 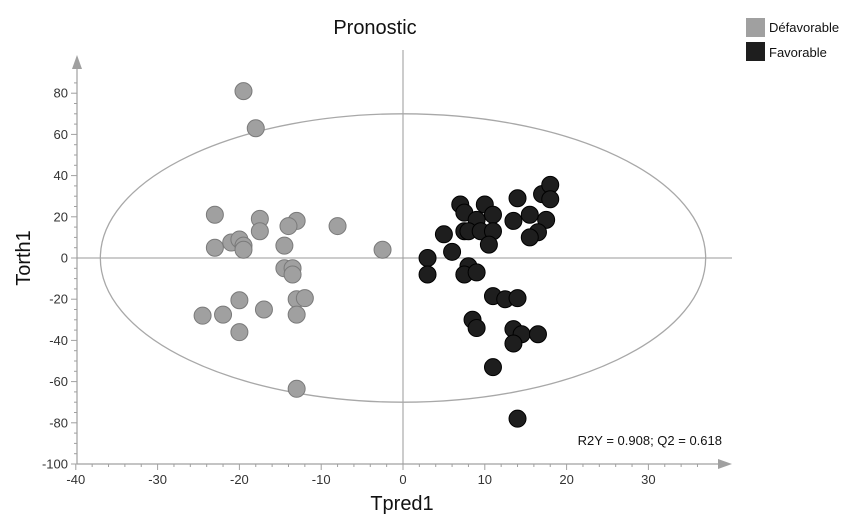 I want to click on x-axis-title: Tpred1, so click(x=401, y=504).